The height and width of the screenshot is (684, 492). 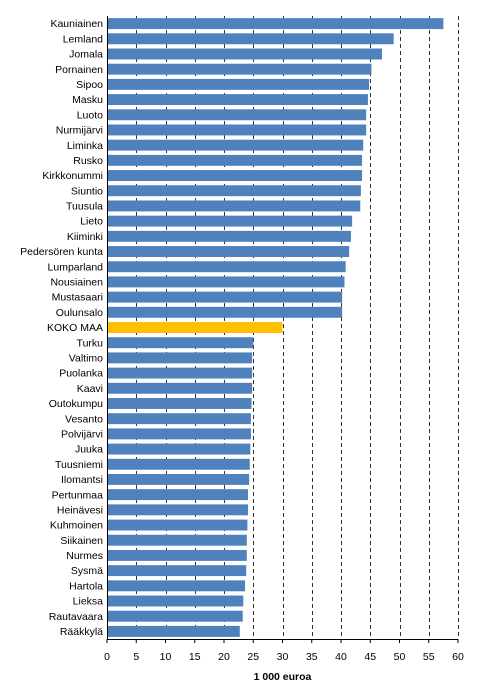 What do you see at coordinates (84, 556) in the screenshot?
I see `category-label: Nurmes` at bounding box center [84, 556].